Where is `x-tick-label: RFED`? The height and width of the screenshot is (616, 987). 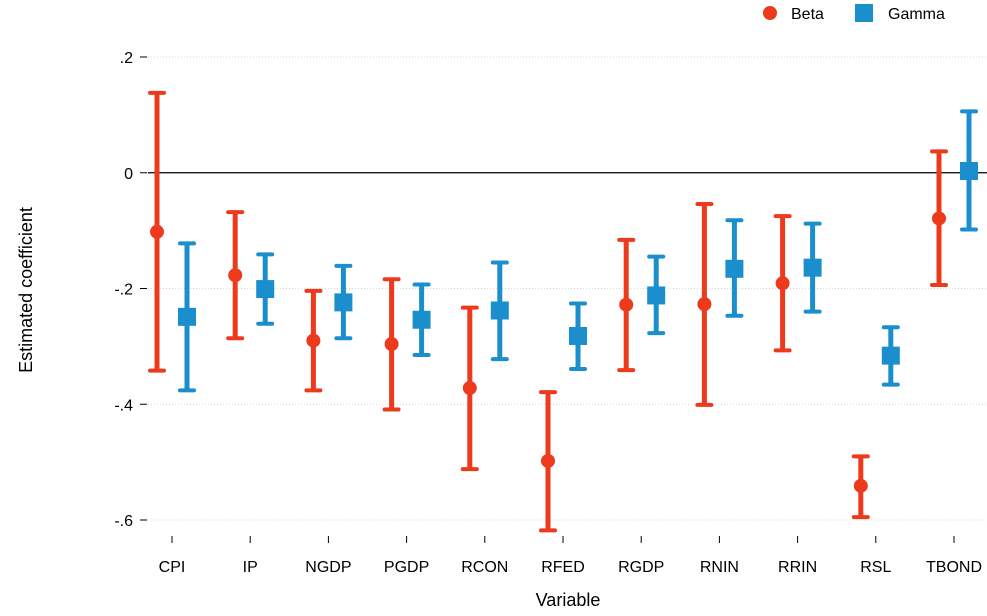 x-tick-label: RFED is located at coordinates (563, 567).